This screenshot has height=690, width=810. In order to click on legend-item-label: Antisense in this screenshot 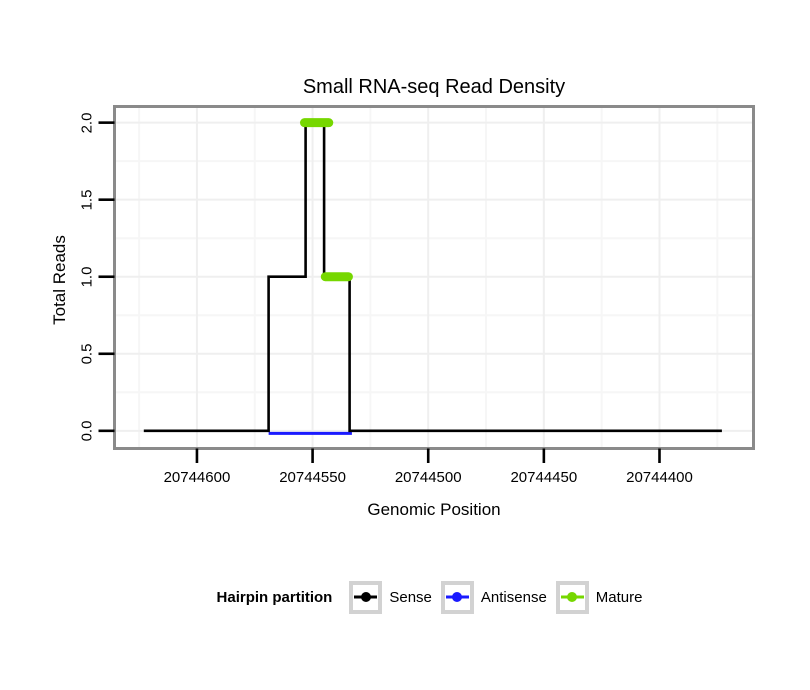, I will do `click(513, 597)`.